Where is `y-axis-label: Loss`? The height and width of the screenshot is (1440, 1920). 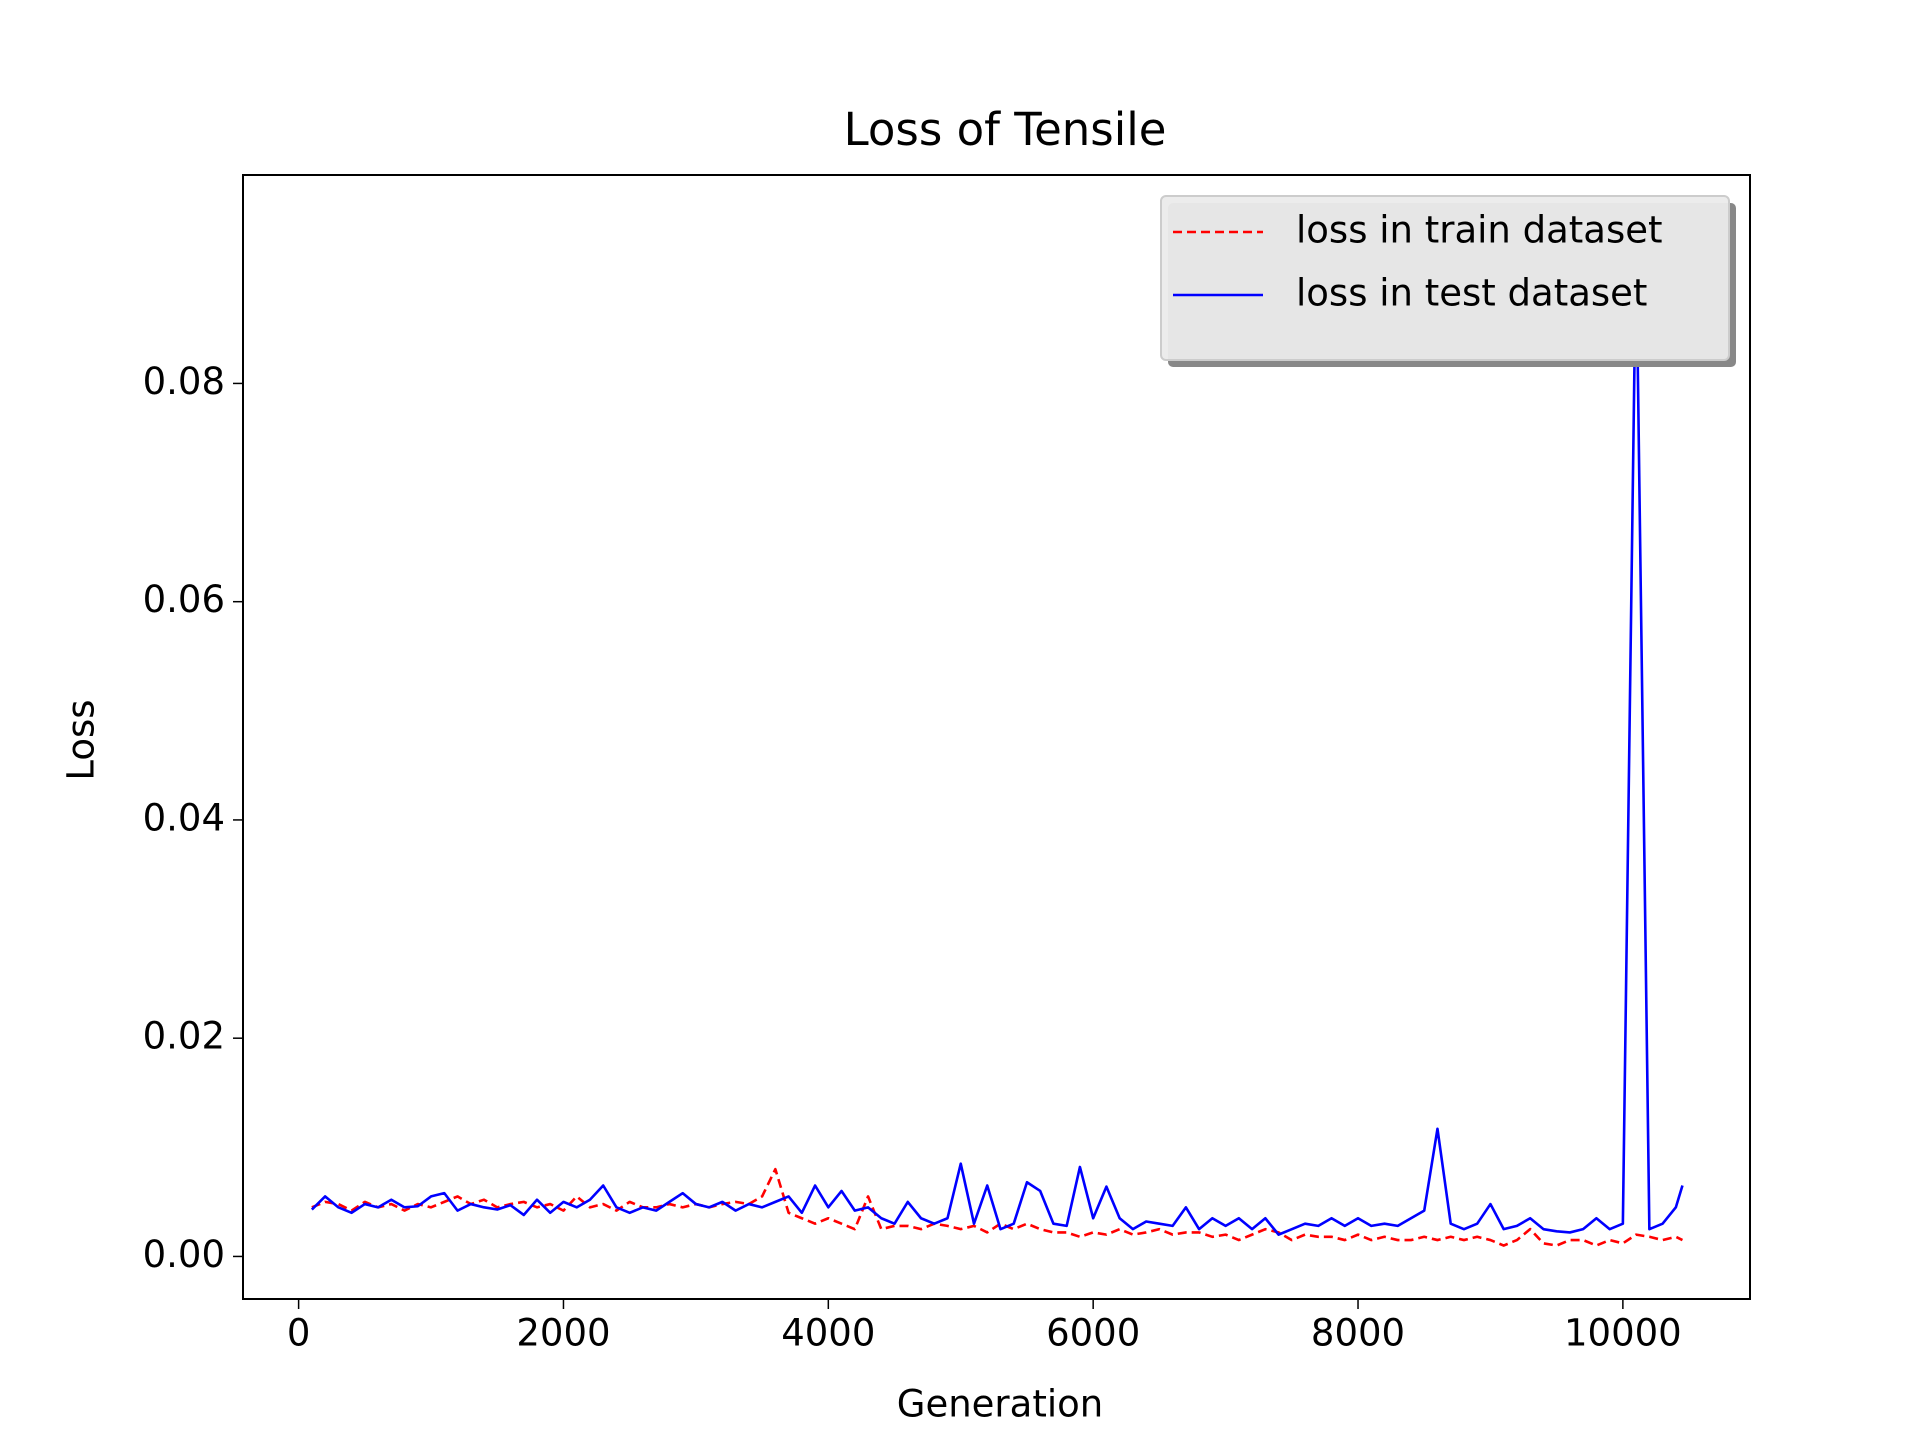 y-axis-label: Loss is located at coordinates (81, 739).